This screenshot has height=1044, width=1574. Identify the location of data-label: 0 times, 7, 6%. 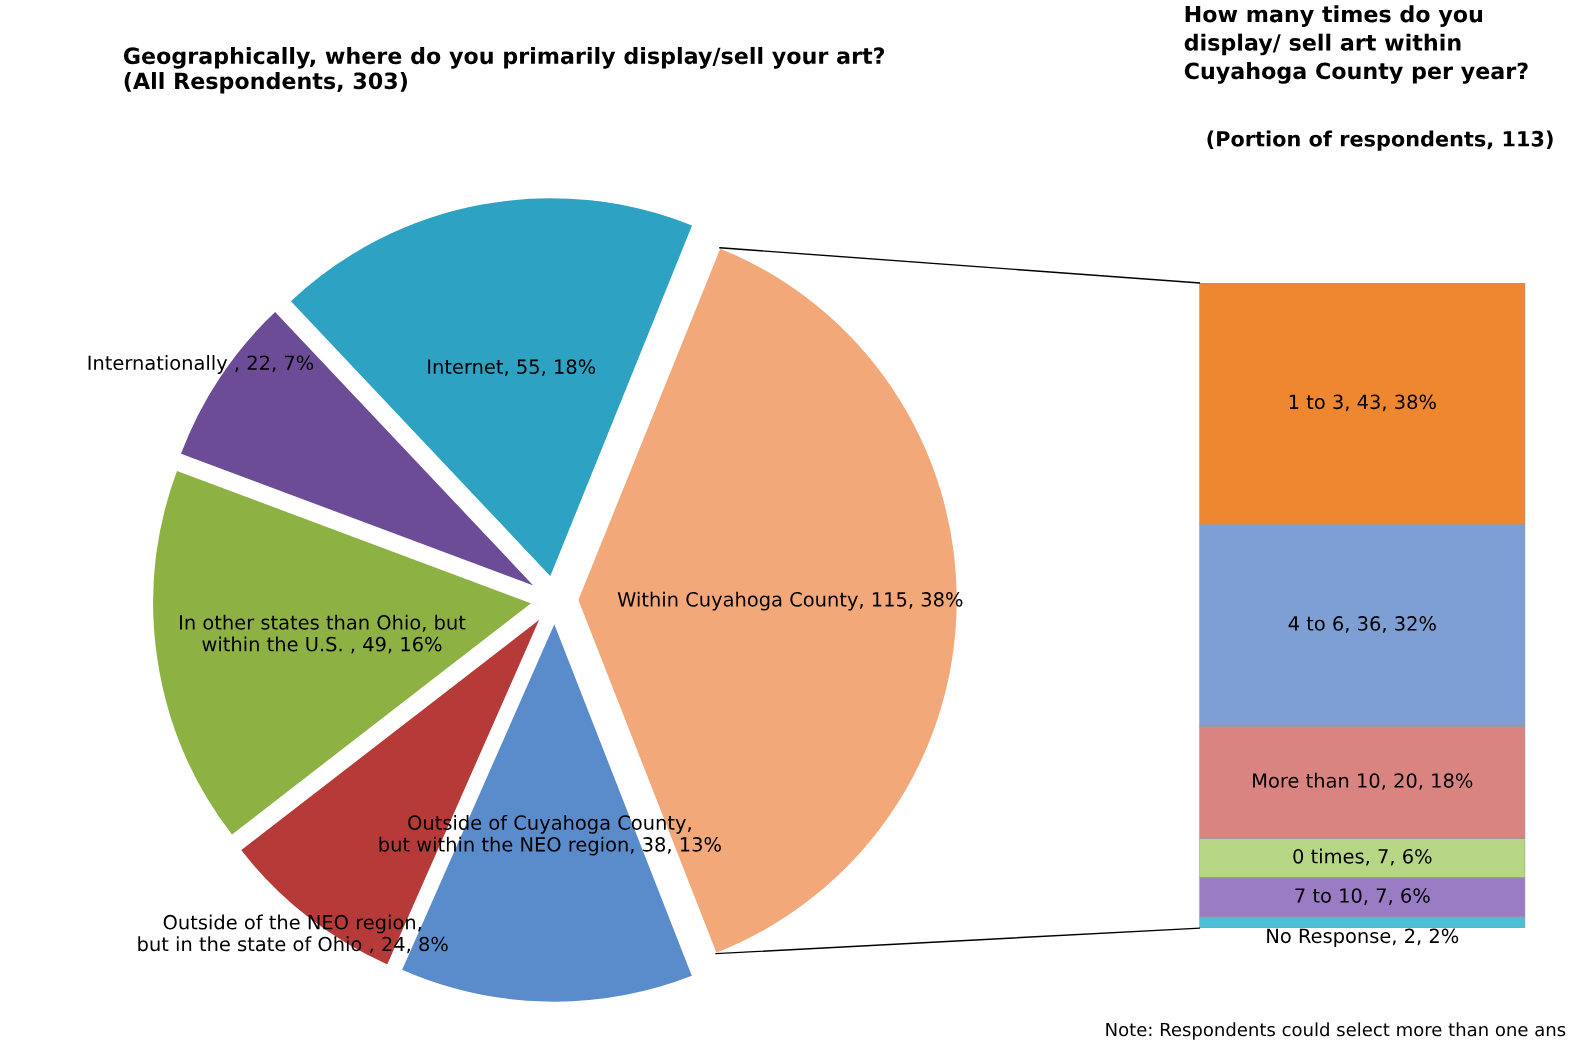
(1362, 857).